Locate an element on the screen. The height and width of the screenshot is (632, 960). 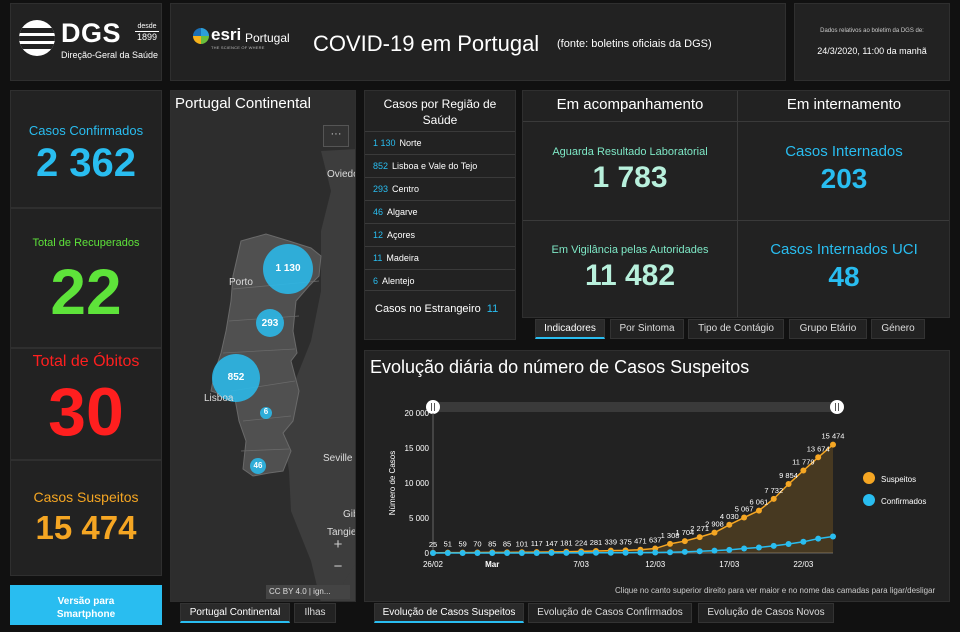
suspected-data-label: 1 704 is located at coordinates (684, 532).